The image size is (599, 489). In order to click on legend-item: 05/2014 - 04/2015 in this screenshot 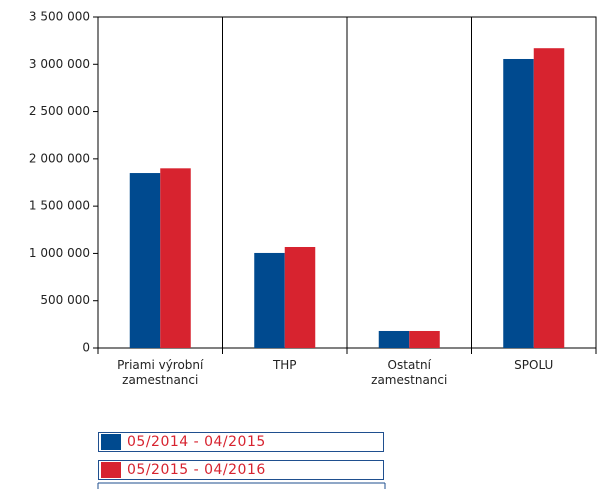, I will do `click(241, 442)`.